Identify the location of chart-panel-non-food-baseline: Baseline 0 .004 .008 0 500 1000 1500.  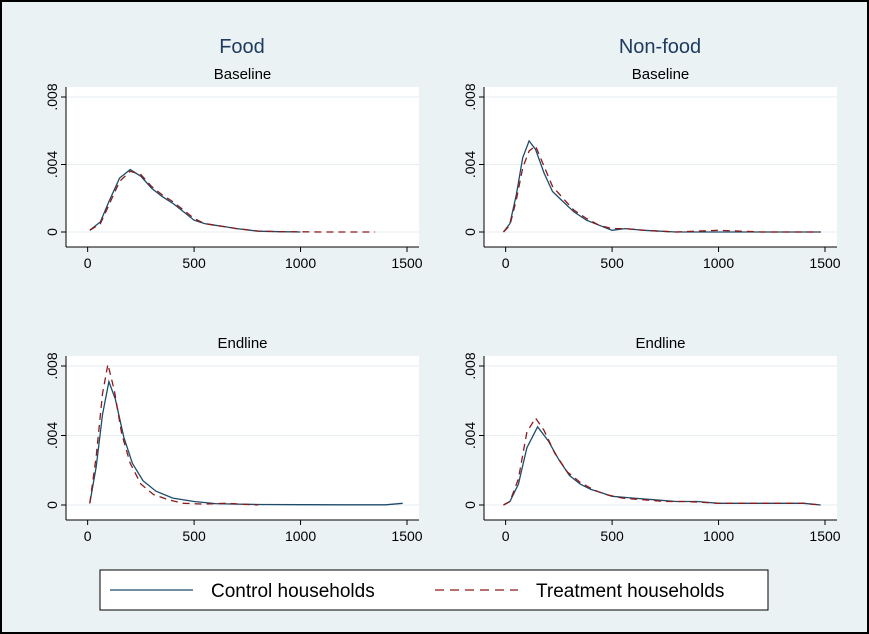
(651, 168).